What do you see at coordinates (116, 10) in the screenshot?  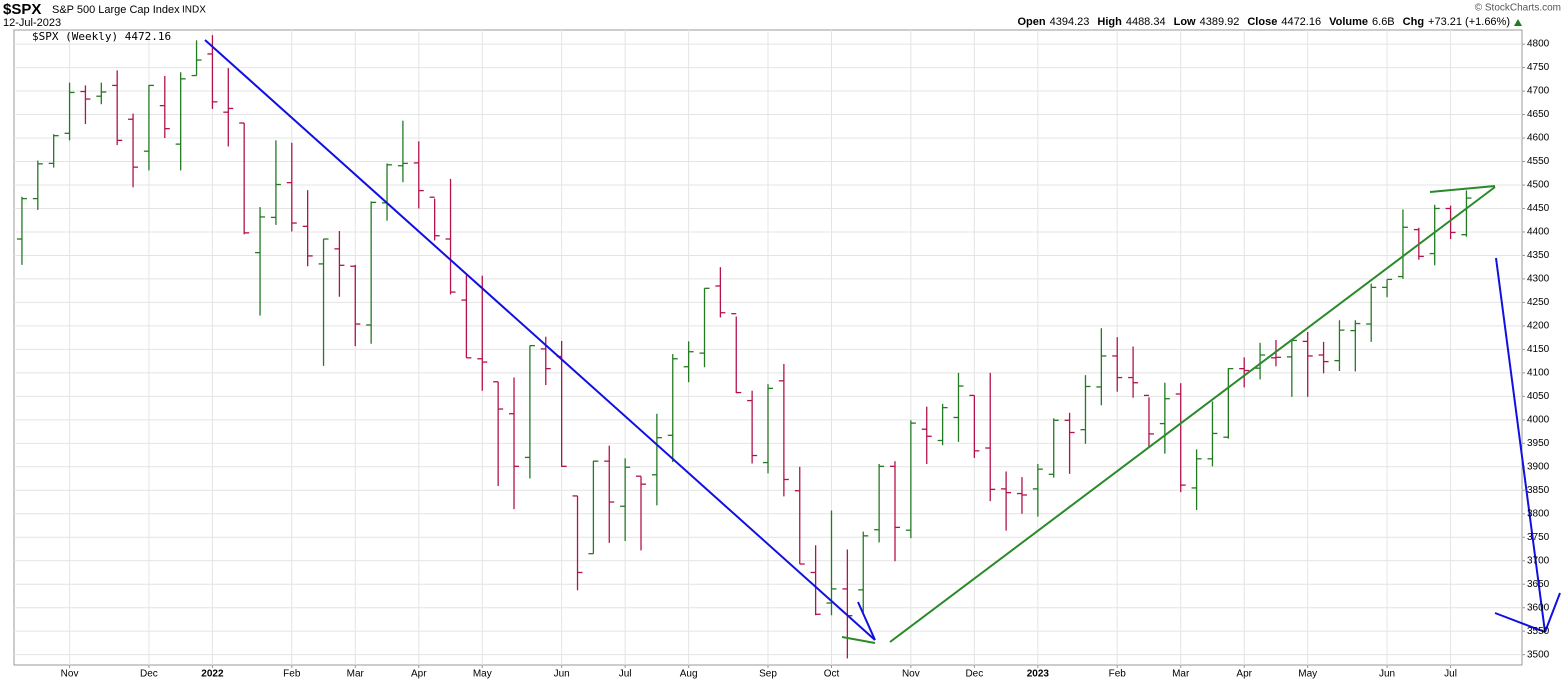 I see `index-name: S&P 500 Large Cap Index` at bounding box center [116, 10].